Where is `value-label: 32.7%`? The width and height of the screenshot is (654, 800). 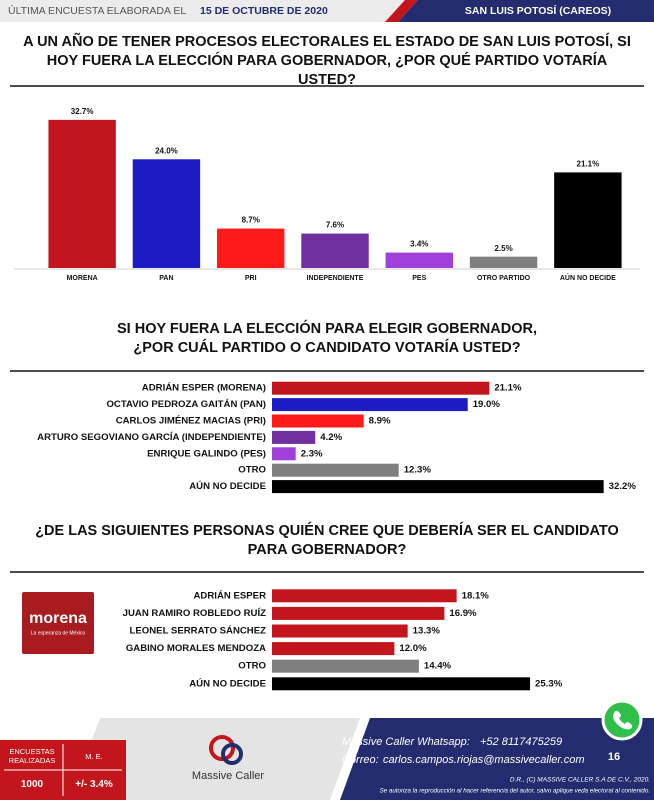
value-label: 32.7% is located at coordinates (82, 111).